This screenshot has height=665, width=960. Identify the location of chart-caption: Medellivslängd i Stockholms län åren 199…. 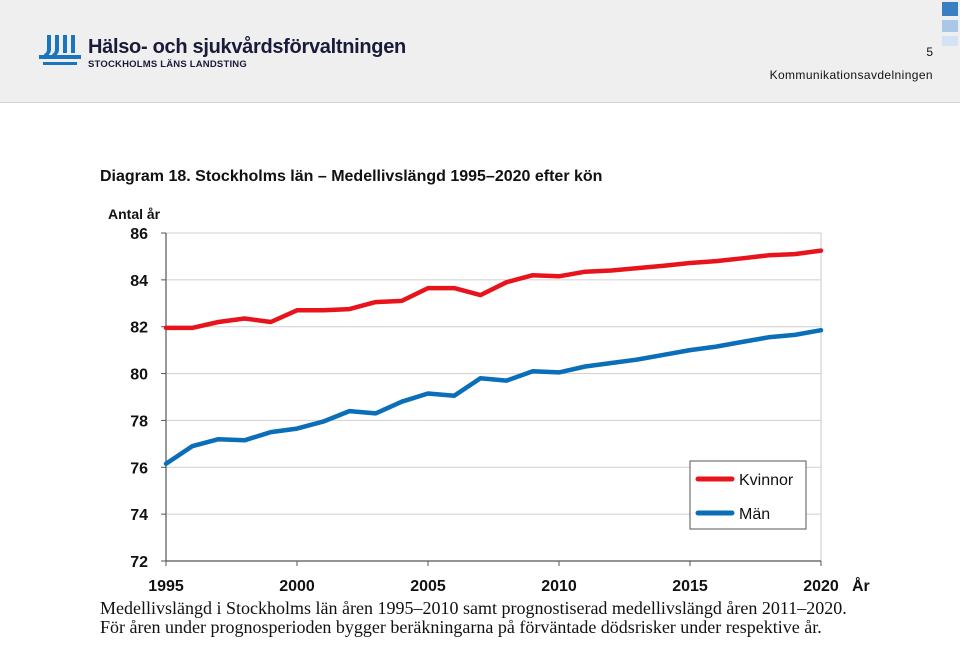
(473, 617).